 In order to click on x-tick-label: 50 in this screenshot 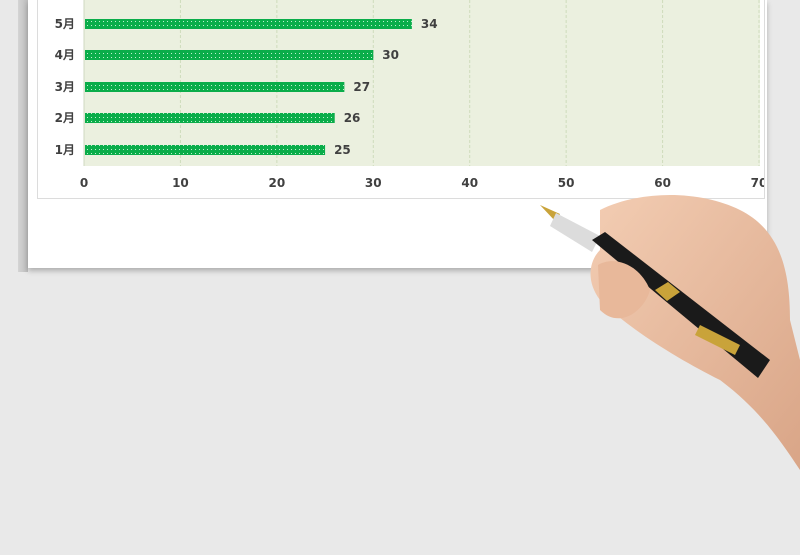, I will do `click(566, 183)`.